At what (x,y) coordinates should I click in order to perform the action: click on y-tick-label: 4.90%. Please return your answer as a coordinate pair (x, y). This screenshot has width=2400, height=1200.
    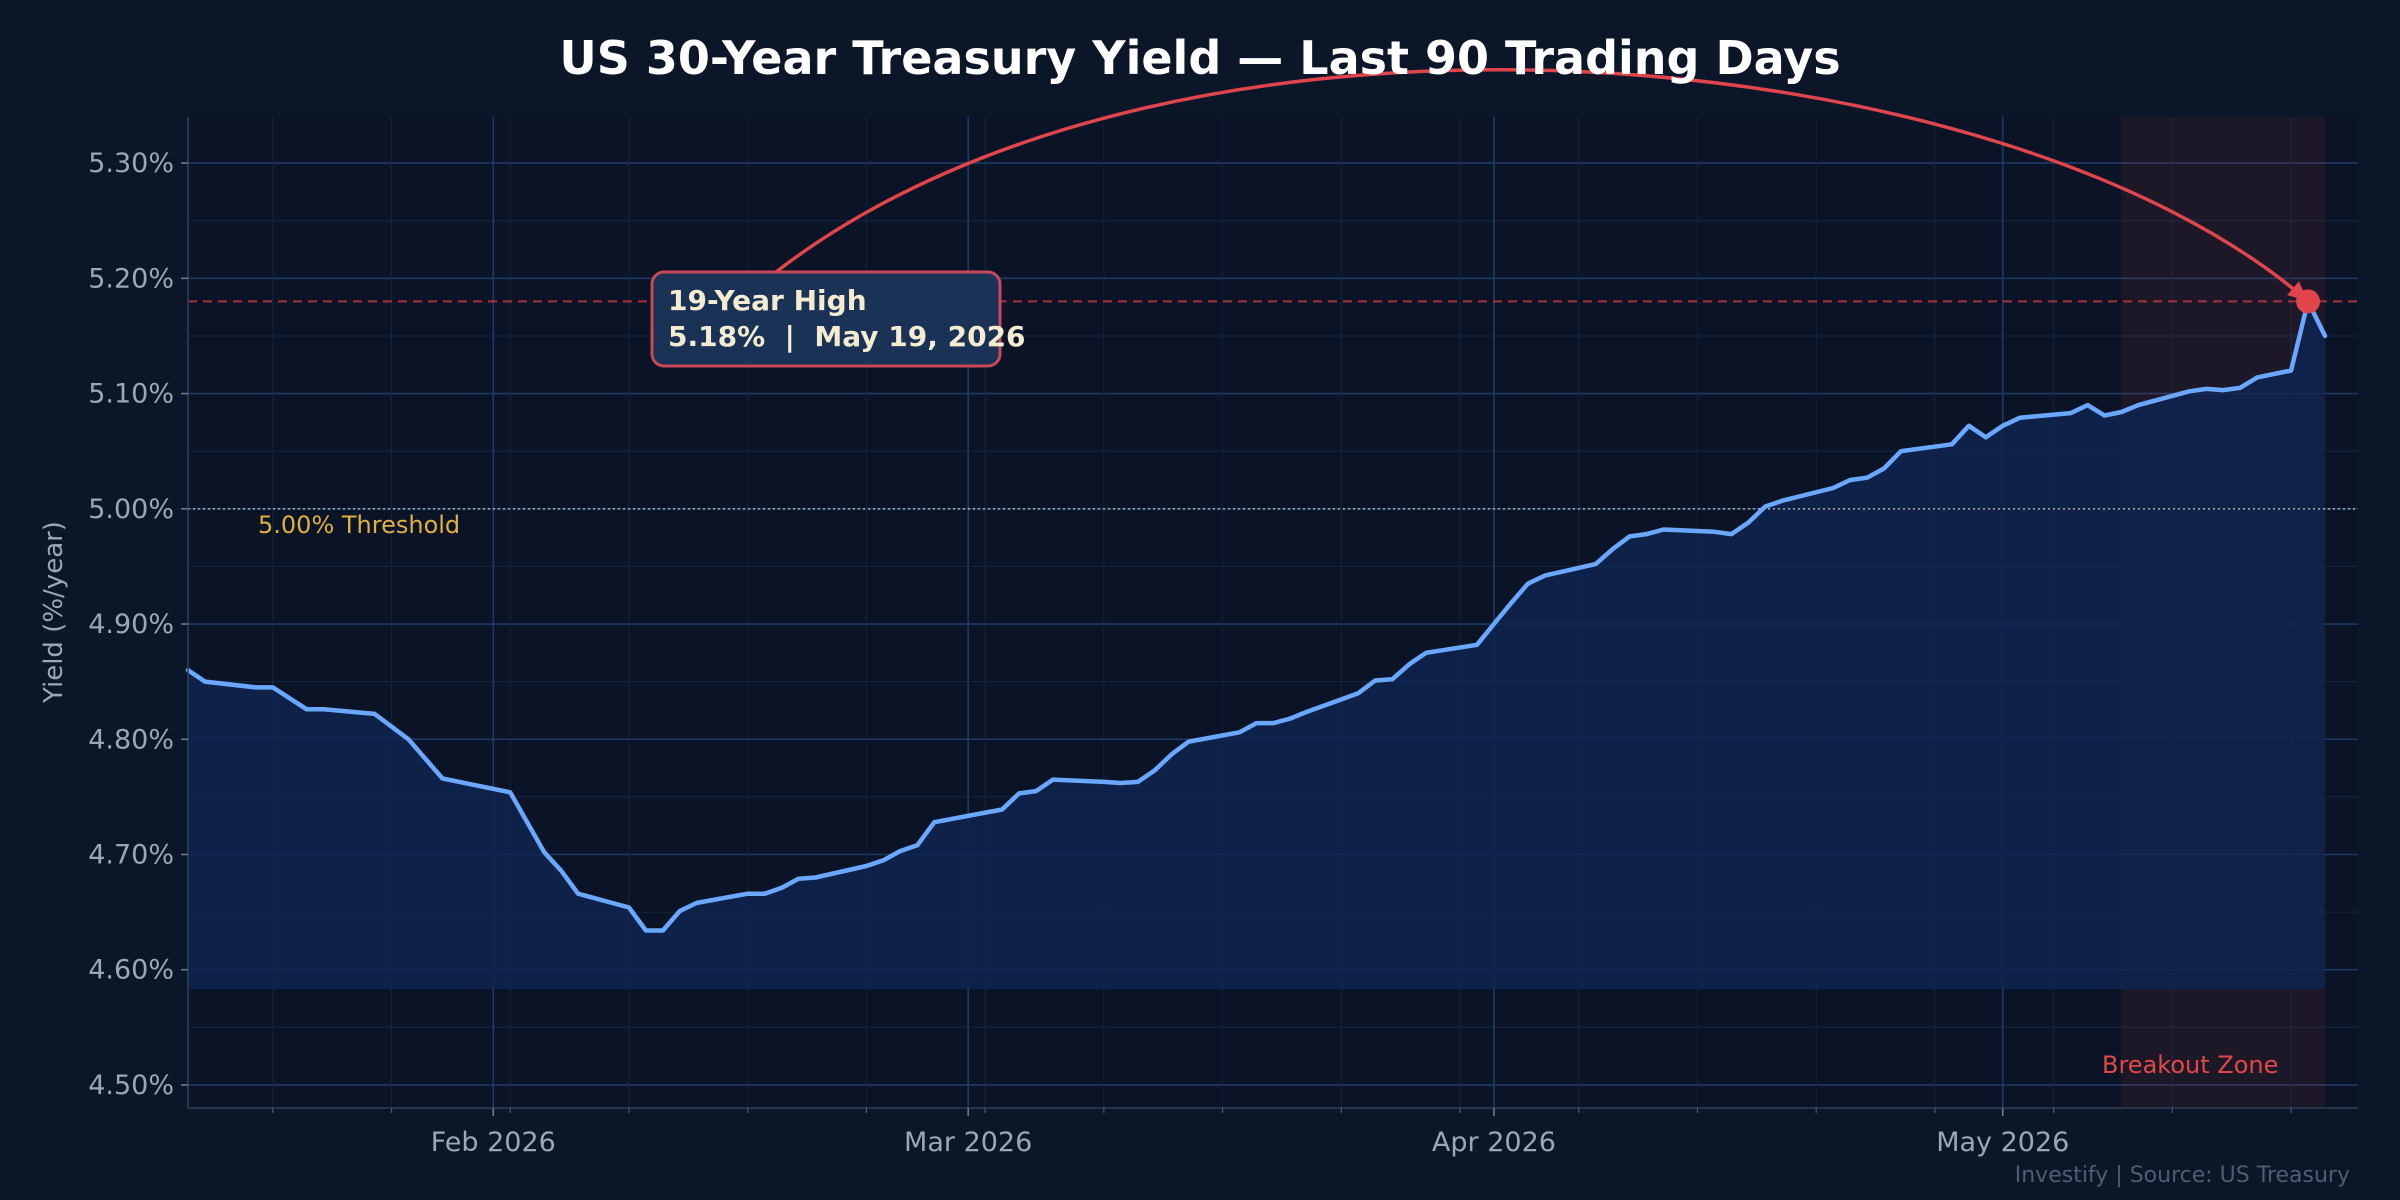
    Looking at the image, I should click on (131, 624).